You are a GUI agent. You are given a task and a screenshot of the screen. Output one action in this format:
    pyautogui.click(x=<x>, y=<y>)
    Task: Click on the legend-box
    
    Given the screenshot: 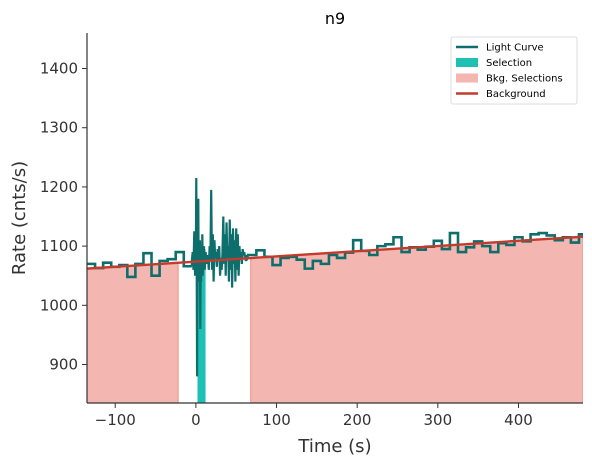 What is the action you would take?
    pyautogui.click(x=514, y=70)
    